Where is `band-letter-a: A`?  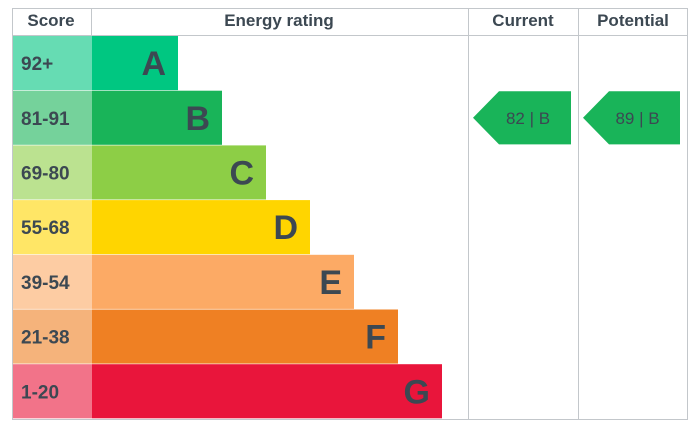 band-letter-a: A is located at coordinates (153, 64).